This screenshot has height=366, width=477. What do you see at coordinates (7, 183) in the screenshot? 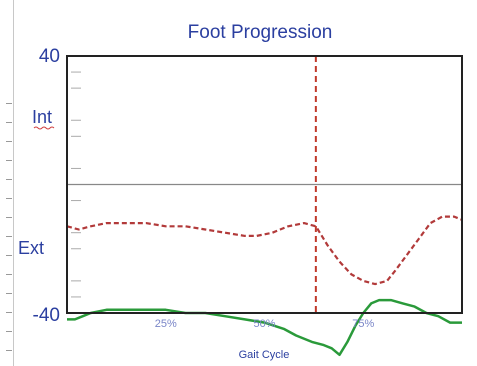
I see `left-margin-ticks` at bounding box center [7, 183].